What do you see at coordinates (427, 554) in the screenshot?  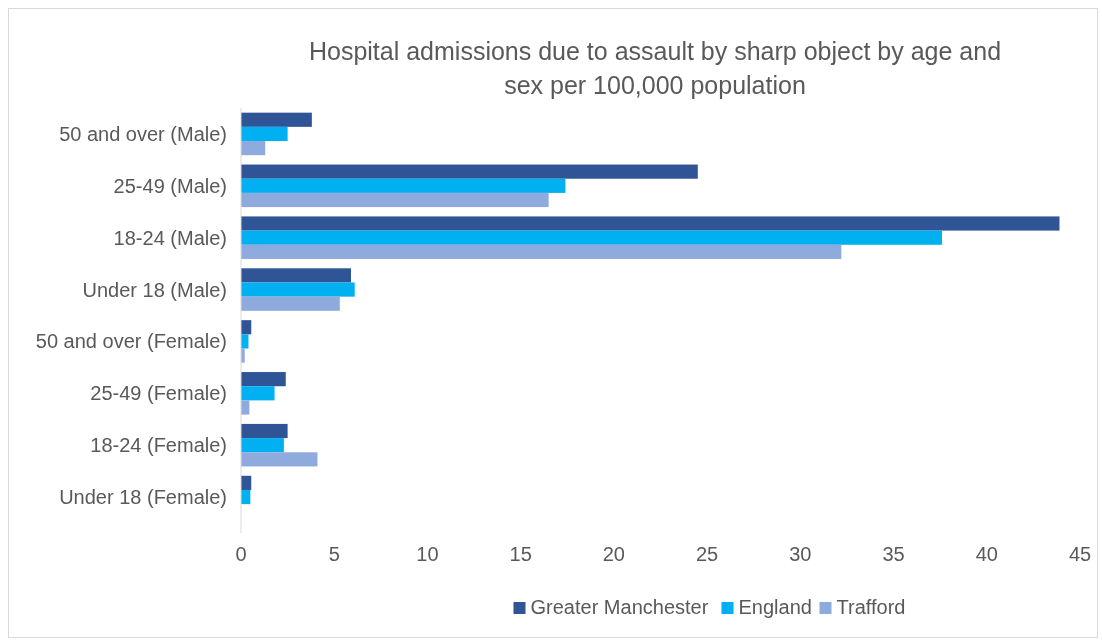 I see `x-tick-label: 10` at bounding box center [427, 554].